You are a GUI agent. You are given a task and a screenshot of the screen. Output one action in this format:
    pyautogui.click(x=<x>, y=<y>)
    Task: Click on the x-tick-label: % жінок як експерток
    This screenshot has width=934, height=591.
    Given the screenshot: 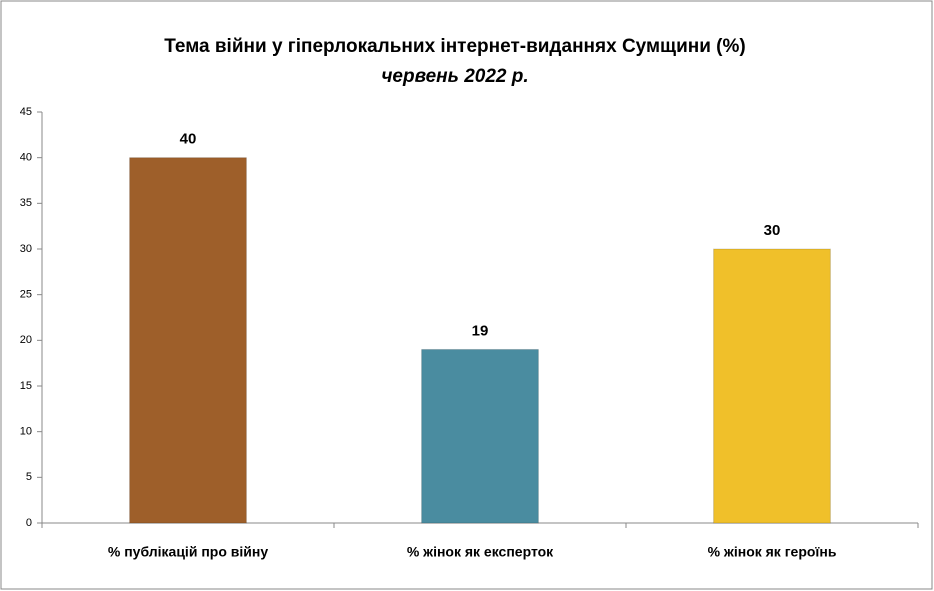 What is the action you would take?
    pyautogui.click(x=480, y=552)
    